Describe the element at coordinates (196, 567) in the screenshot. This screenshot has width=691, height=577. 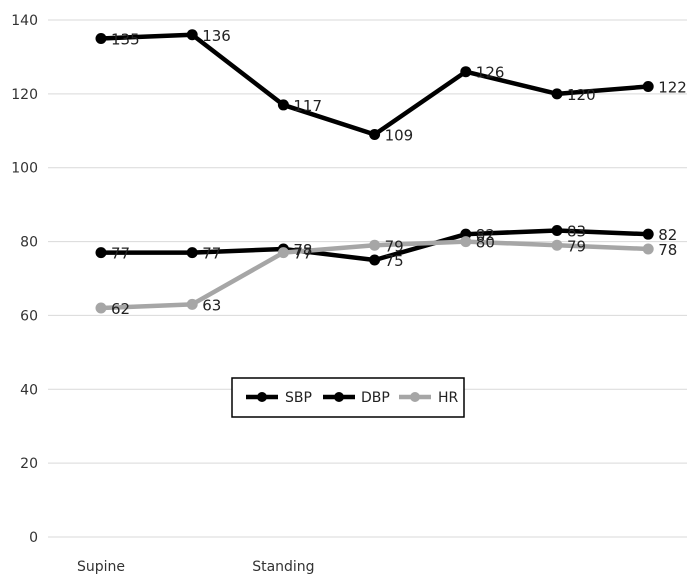
I see `x-axis-categories: Supine Standing` at that location.